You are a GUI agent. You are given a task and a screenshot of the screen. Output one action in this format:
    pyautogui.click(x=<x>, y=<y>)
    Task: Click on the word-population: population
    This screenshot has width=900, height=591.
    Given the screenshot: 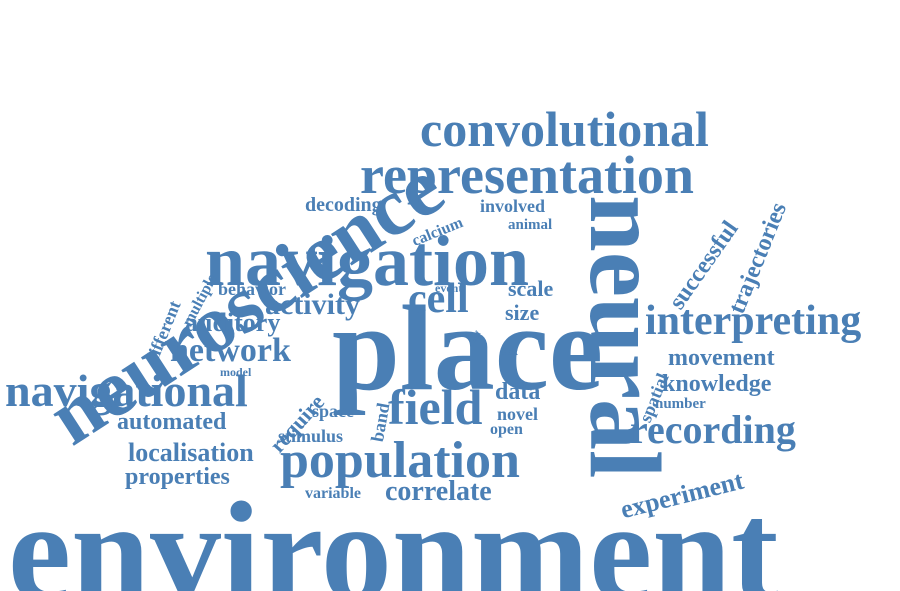 What is the action you would take?
    pyautogui.click(x=400, y=460)
    